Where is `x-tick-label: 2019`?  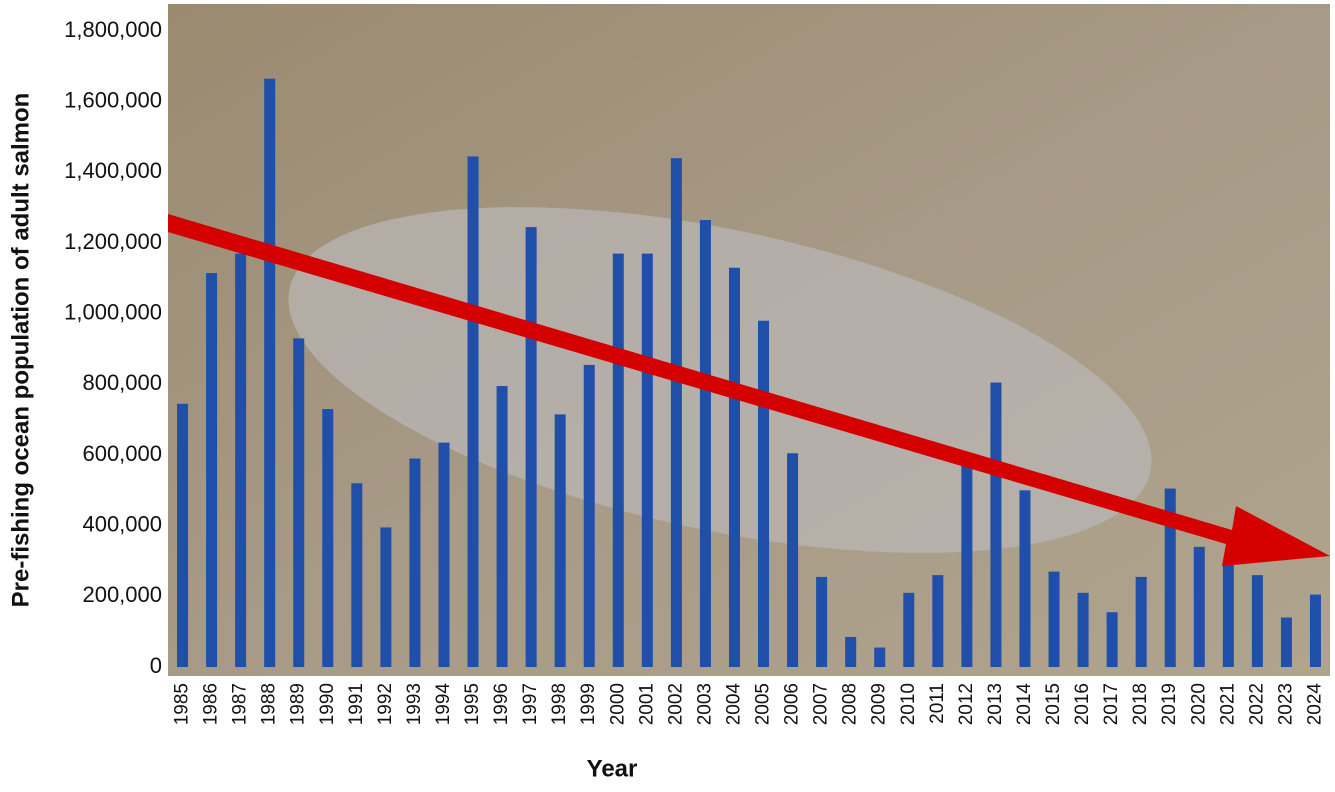
x-tick-label: 2019 is located at coordinates (1169, 704).